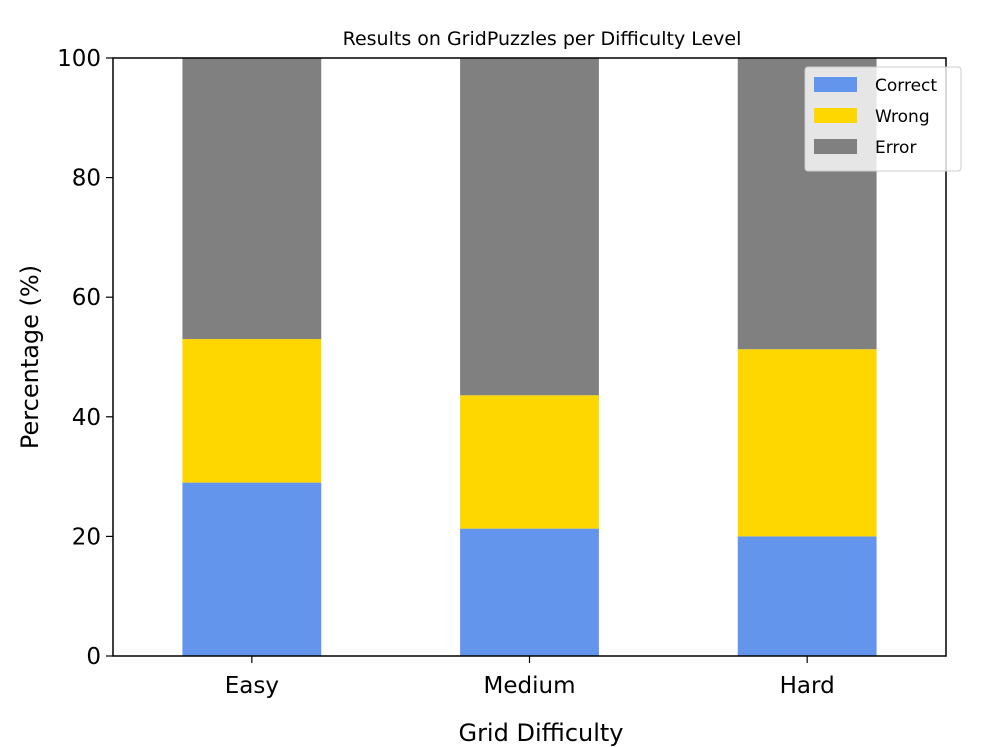 This screenshot has width=996, height=747. What do you see at coordinates (835, 115) in the screenshot?
I see `legend-swatch-wrong` at bounding box center [835, 115].